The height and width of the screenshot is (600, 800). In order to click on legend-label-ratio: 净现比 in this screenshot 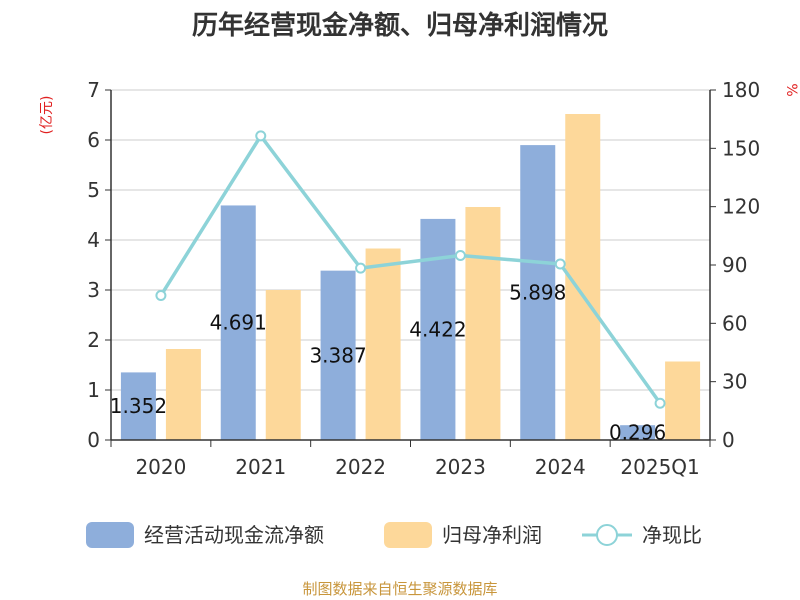, I will do `click(672, 535)`.